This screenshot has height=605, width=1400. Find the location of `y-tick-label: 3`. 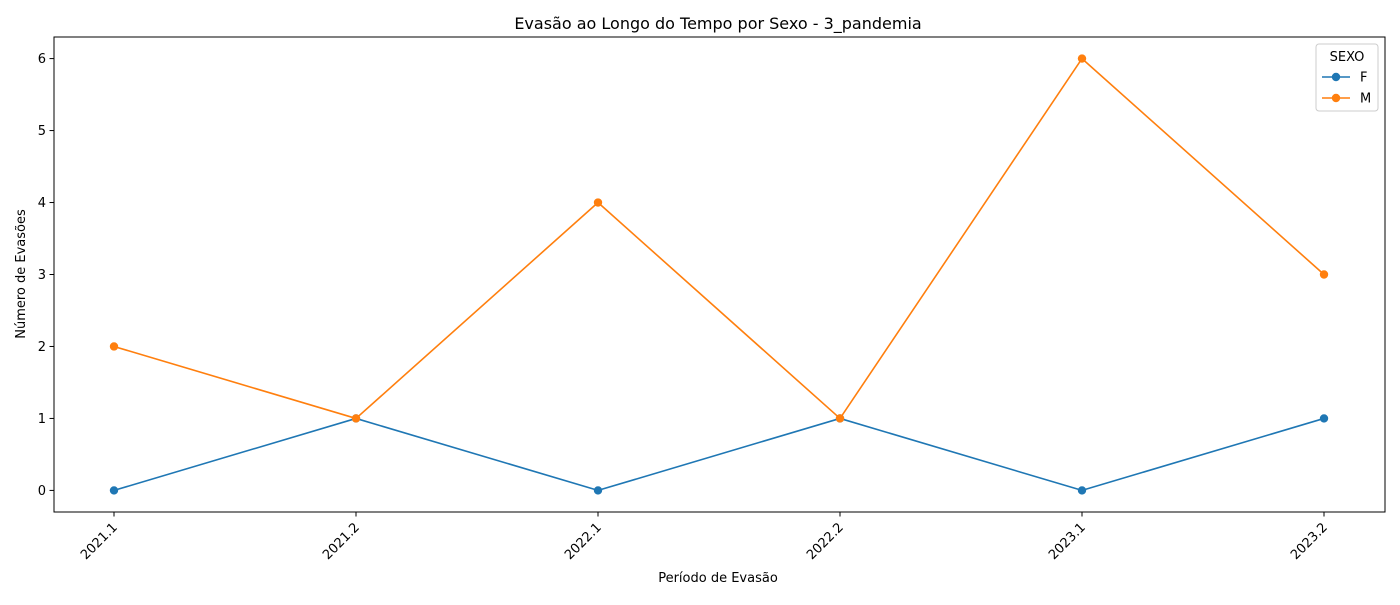

y-tick-label: 3 is located at coordinates (42, 275).